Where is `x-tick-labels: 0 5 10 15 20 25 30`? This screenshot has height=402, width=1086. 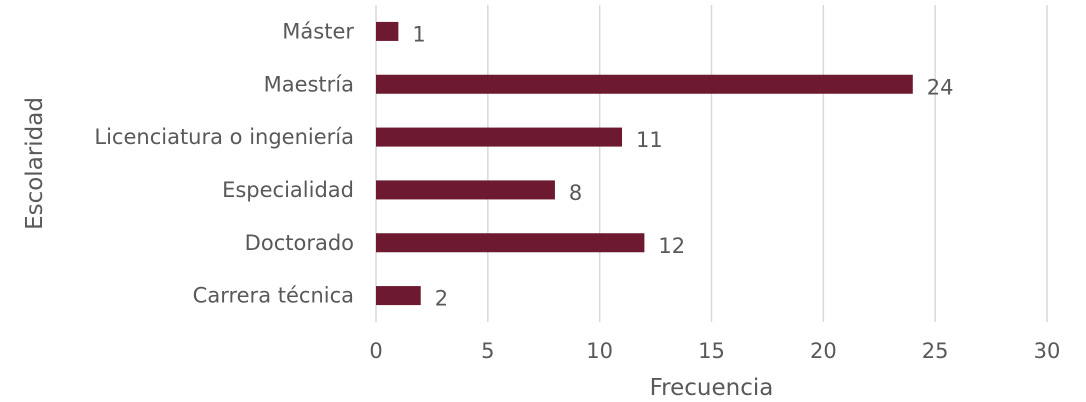
x-tick-labels: 0 5 10 15 20 25 30 is located at coordinates (714, 351).